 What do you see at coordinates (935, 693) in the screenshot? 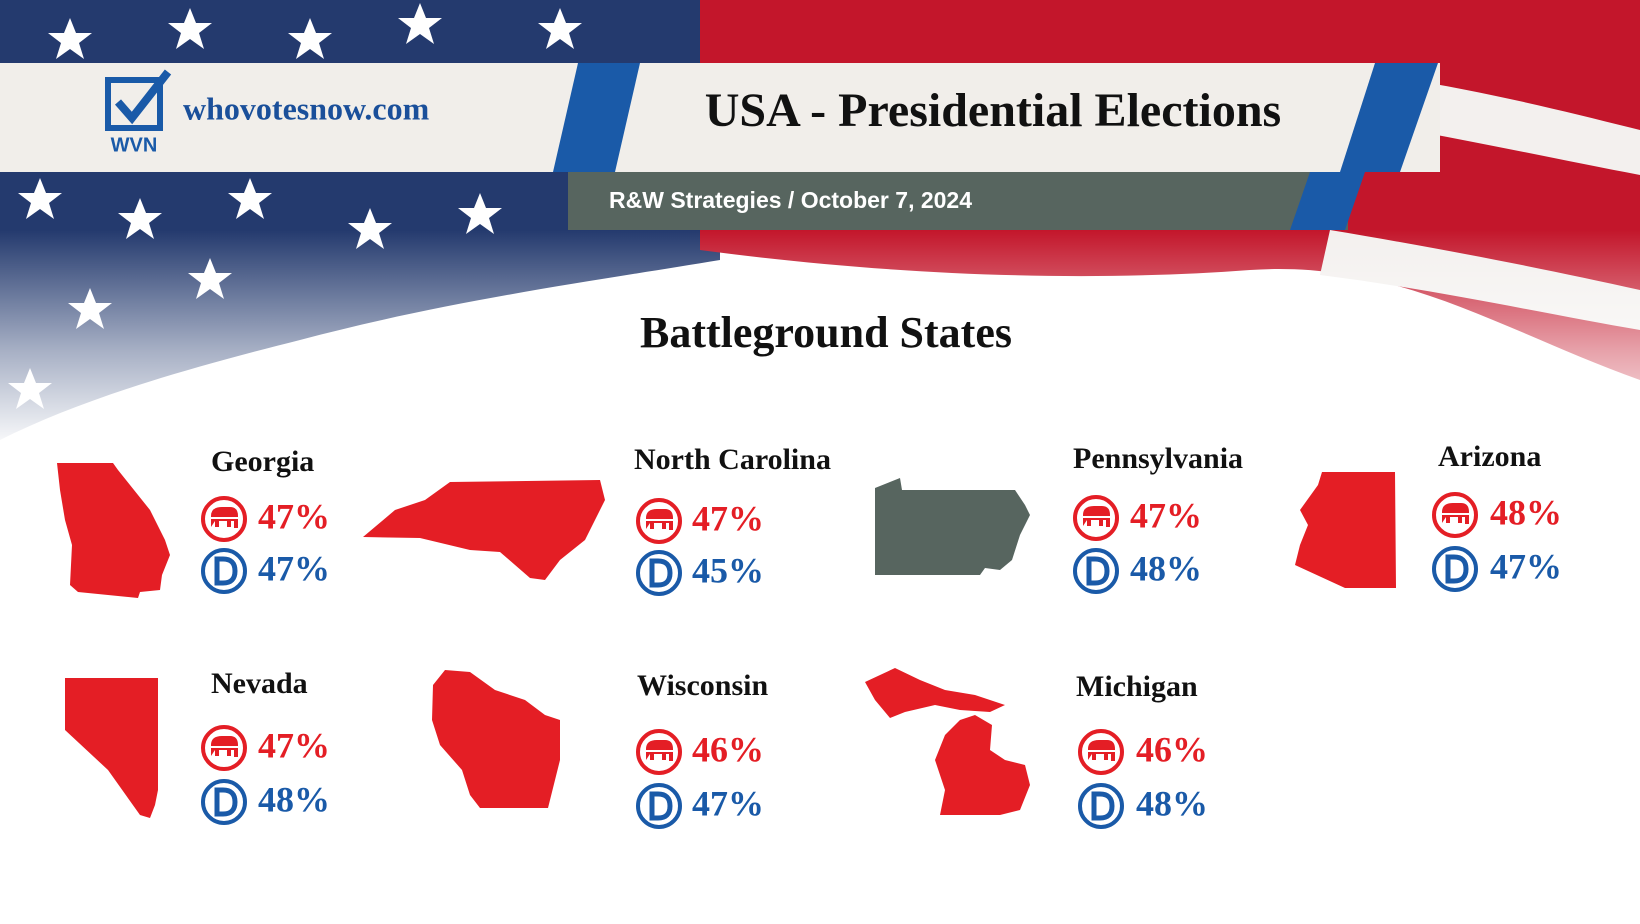
I see `map-michigan-upper` at bounding box center [935, 693].